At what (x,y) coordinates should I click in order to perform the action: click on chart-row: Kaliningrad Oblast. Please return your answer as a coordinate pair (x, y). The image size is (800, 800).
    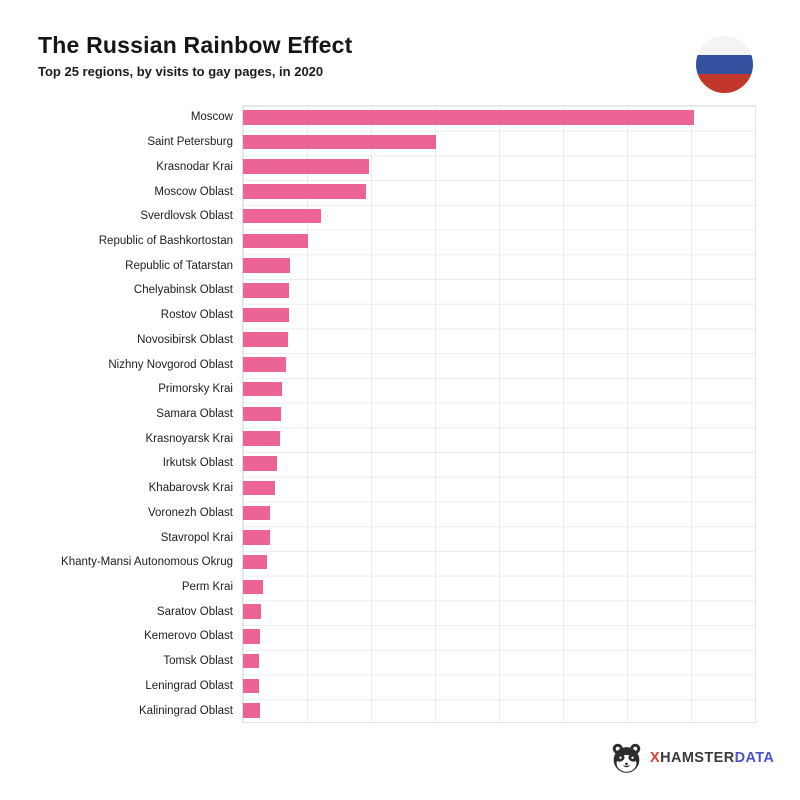
    Looking at the image, I should click on (393, 710).